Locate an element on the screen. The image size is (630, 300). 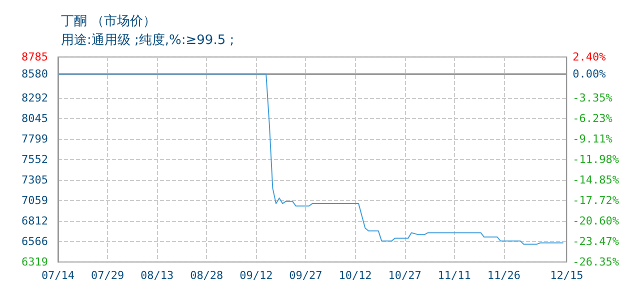
x-tick-label: 08/28 is located at coordinates (207, 275).